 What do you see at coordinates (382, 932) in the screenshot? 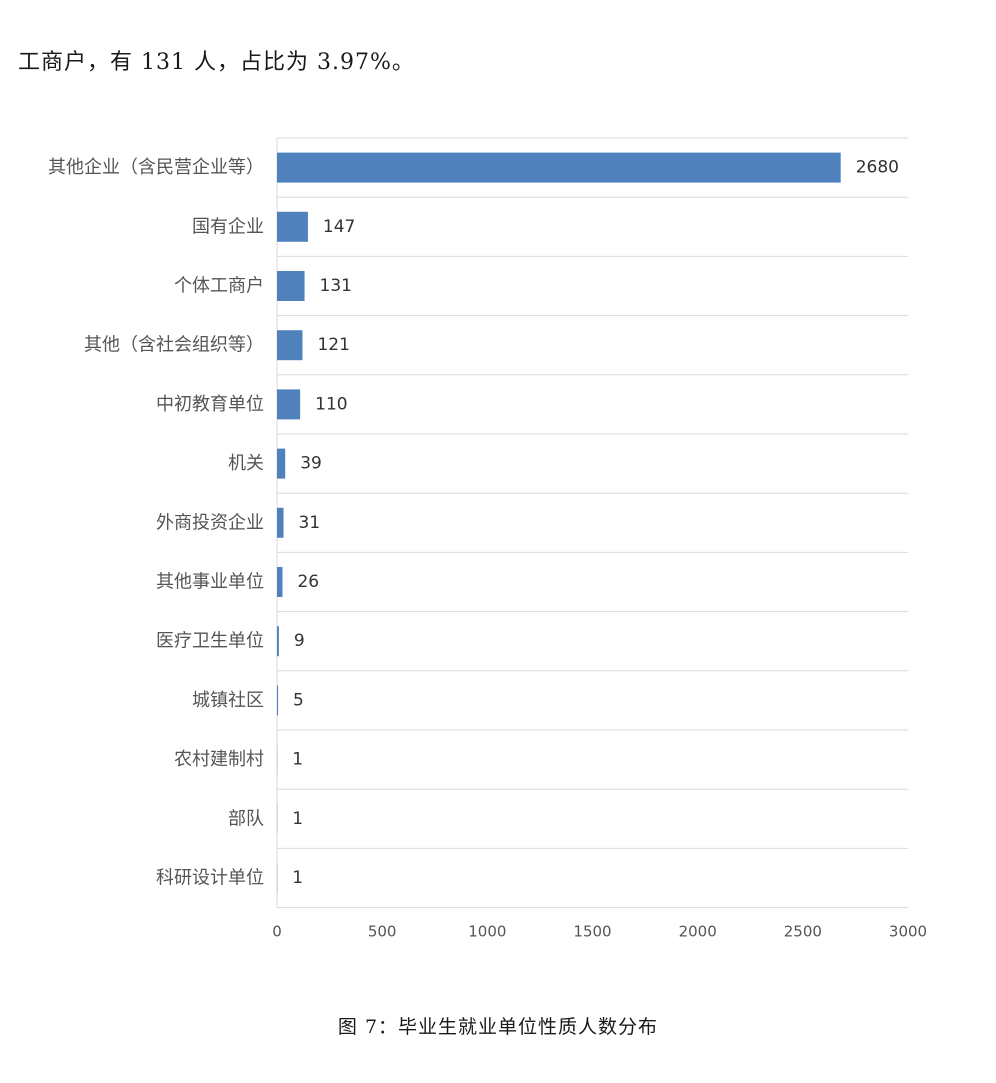
I see `x-tick-label: 500` at bounding box center [382, 932].